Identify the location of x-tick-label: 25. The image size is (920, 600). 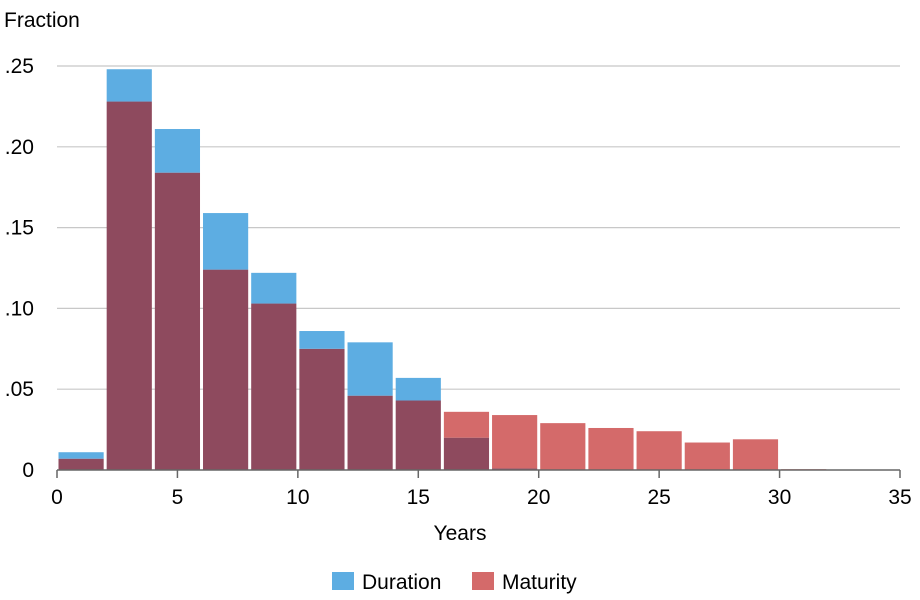
(658, 497).